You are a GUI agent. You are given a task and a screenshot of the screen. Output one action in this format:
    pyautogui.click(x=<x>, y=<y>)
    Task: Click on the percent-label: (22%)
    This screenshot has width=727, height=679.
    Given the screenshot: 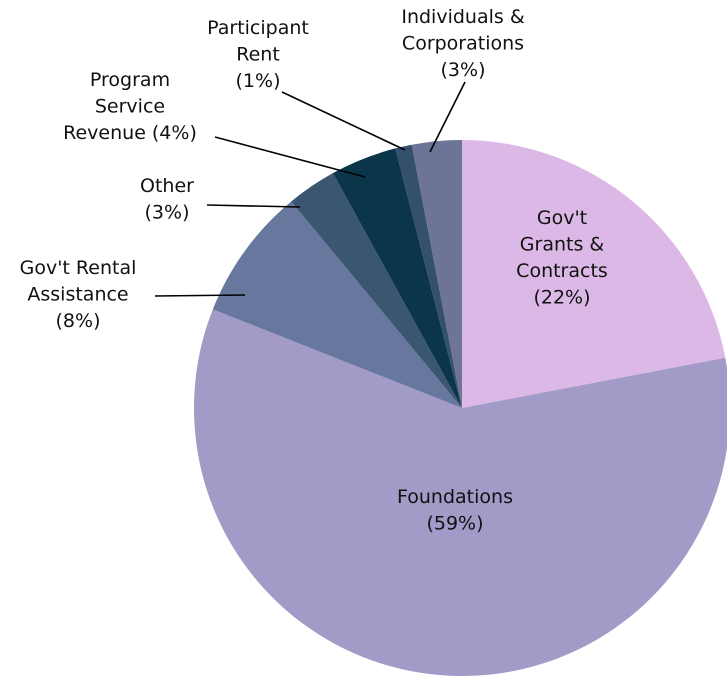 What is the action you would take?
    pyautogui.click(x=561, y=297)
    